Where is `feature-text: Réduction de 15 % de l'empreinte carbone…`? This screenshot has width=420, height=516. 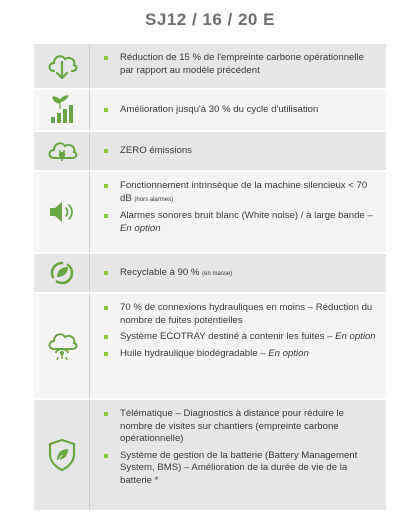
feature-text: Réduction de 15 % de l'empreinte carbone… is located at coordinates (238, 66).